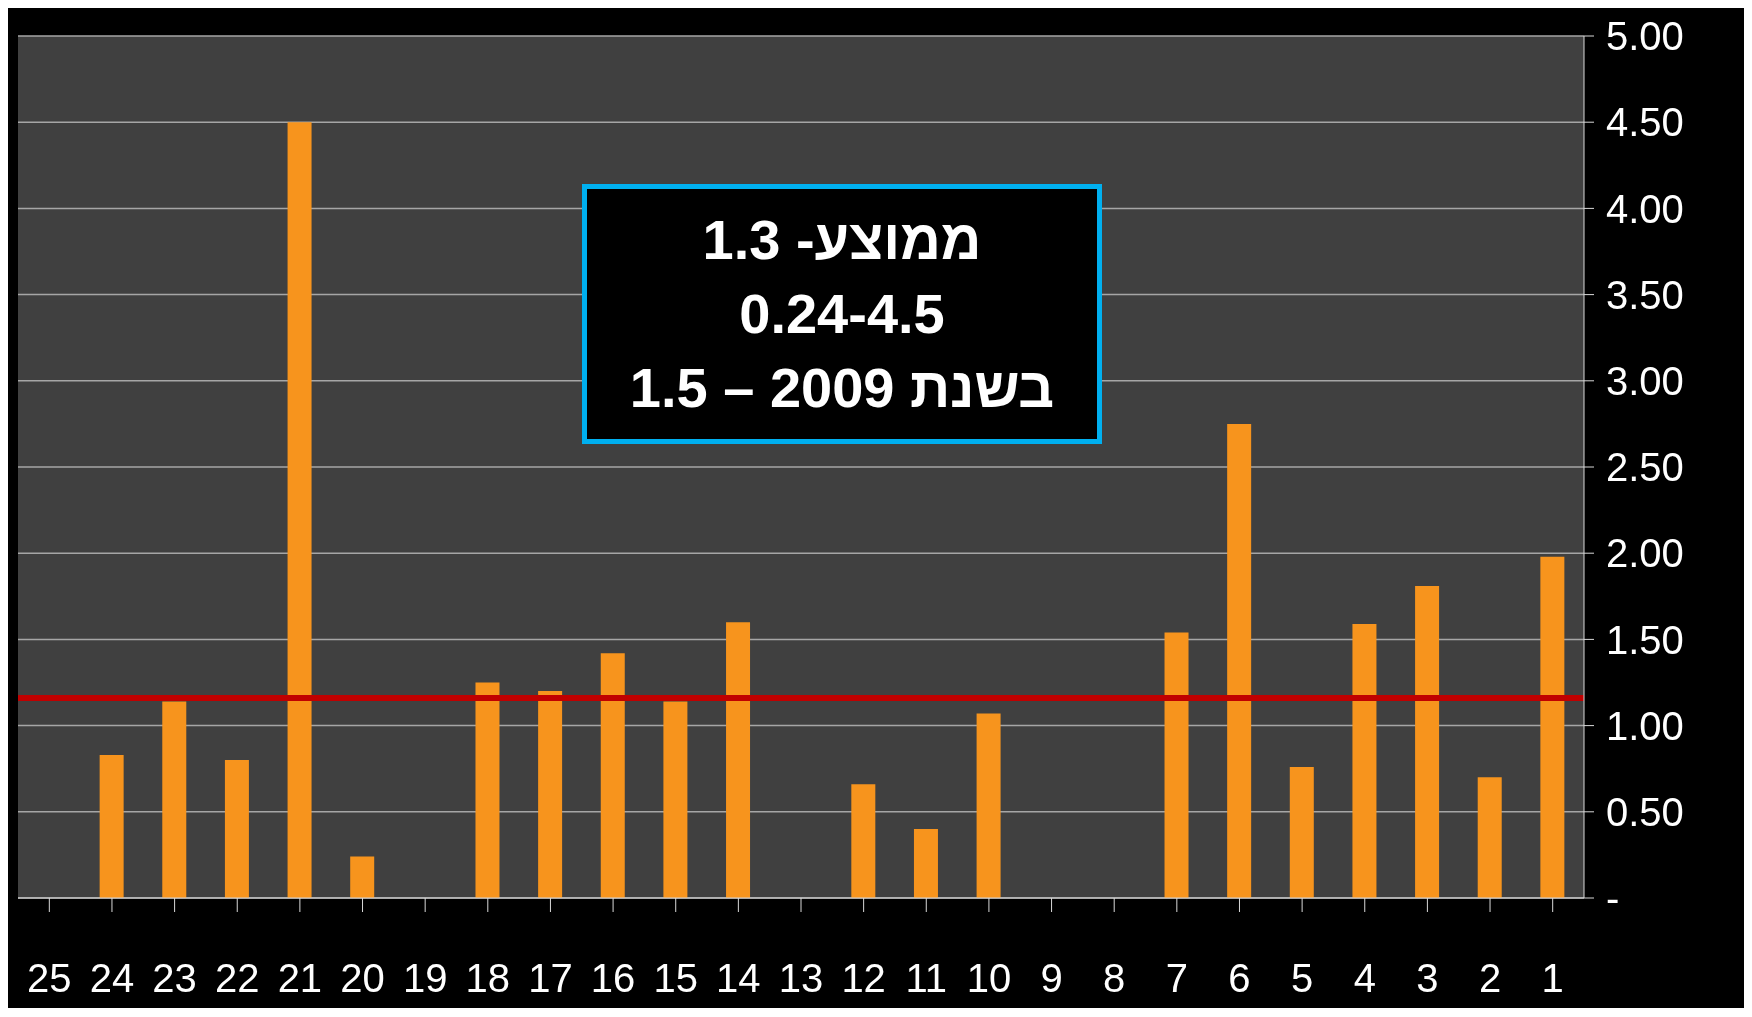 This screenshot has width=1752, height=1017. I want to click on y-tick-label: 3.00, so click(1645, 381).